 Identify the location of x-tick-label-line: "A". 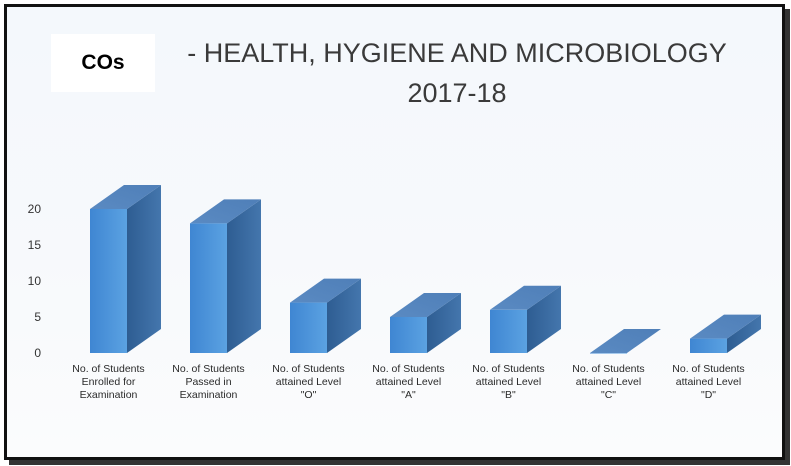
(408, 395).